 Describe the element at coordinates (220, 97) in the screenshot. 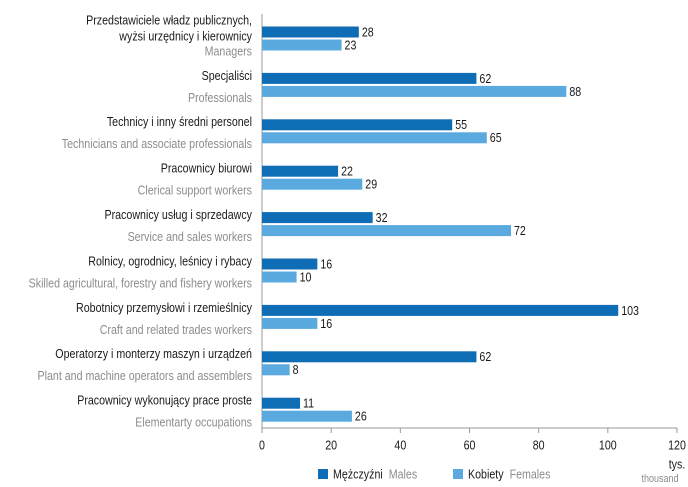

I see `category-label-en: Professionals` at that location.